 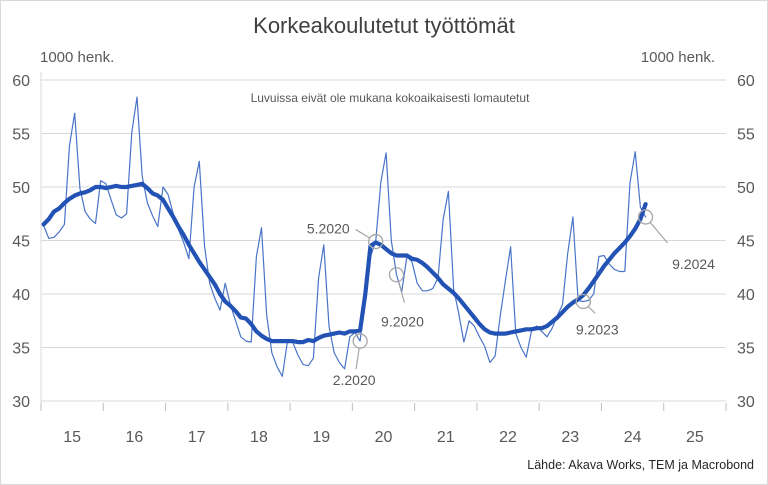 What do you see at coordinates (259, 437) in the screenshot?
I see `x-tick-label: 18` at bounding box center [259, 437].